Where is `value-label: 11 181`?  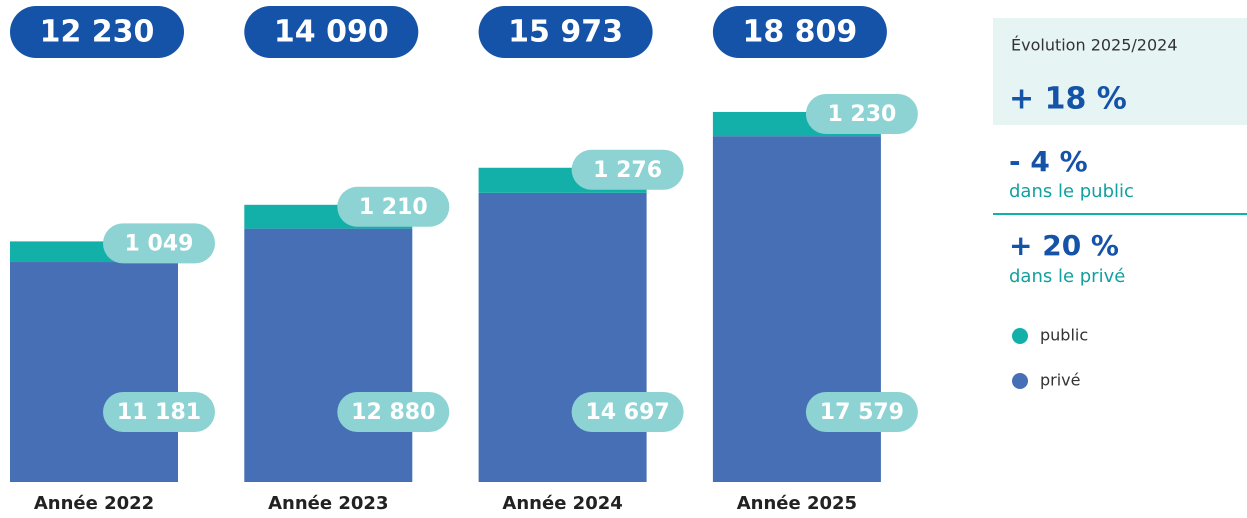
value-label: 11 181 is located at coordinates (159, 412).